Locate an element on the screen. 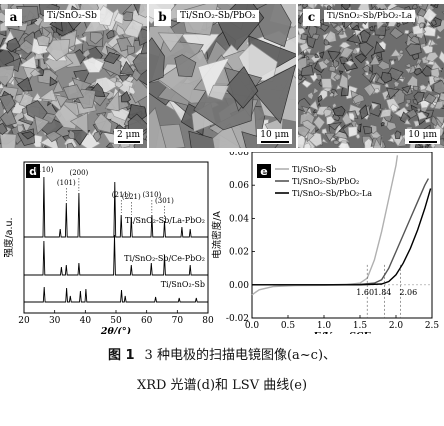  lsv-y-axis-label: 电流密度/A is located at coordinates (217, 235).